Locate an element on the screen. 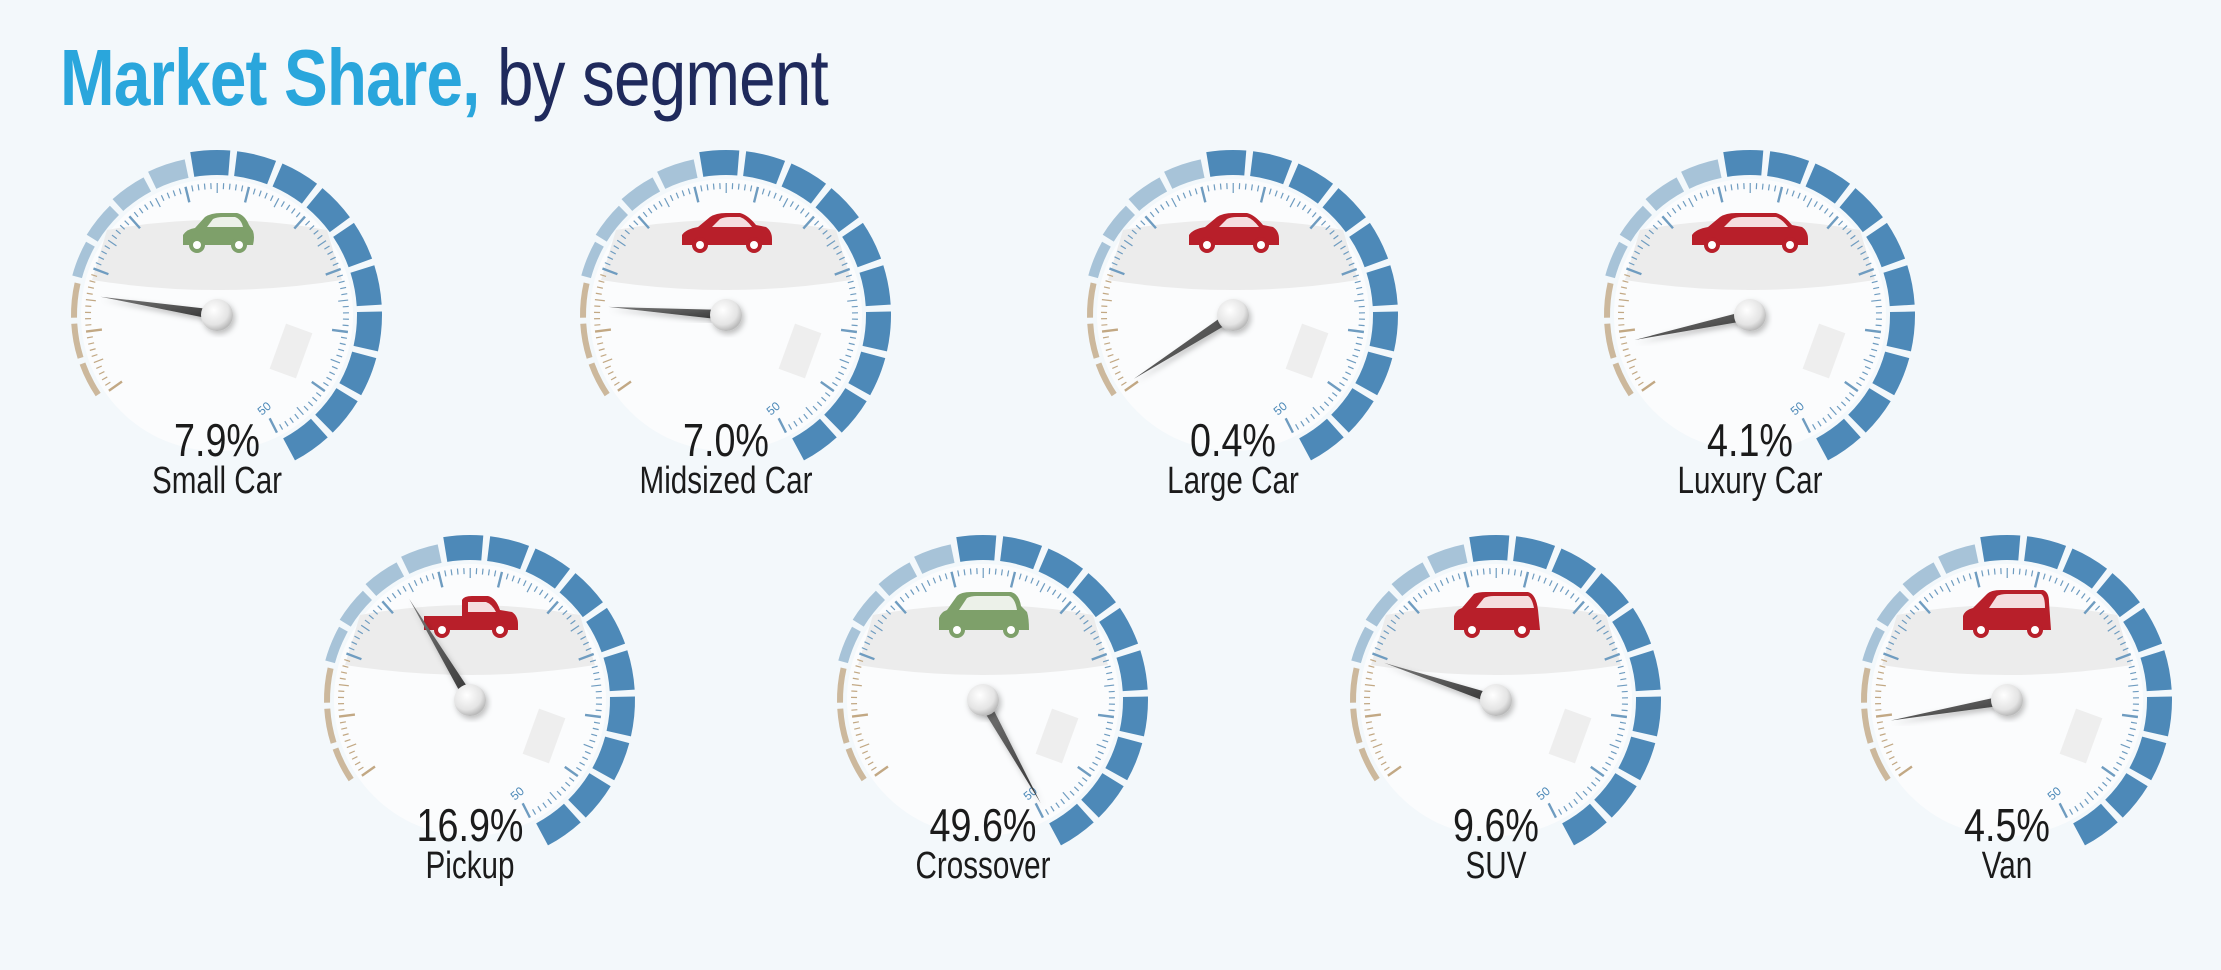  gauge-value: 16.9% is located at coordinates (470, 825).